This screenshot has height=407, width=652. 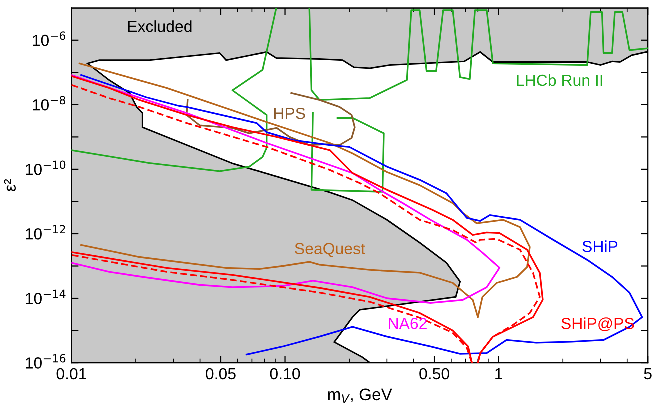 What do you see at coordinates (330, 250) in the screenshot?
I see `series-label: SeaQuest` at bounding box center [330, 250].